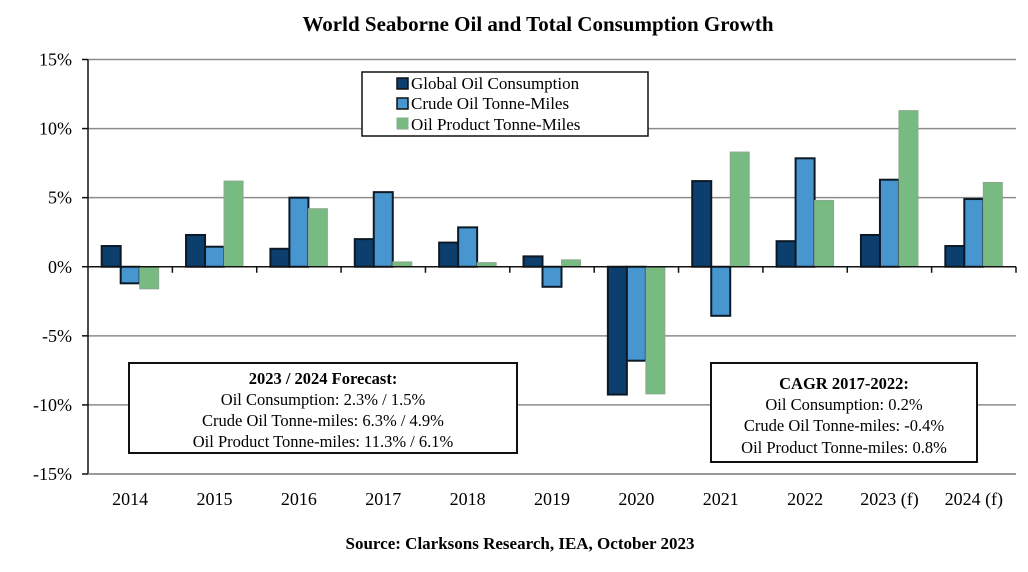  Describe the element at coordinates (571, 263) in the screenshot. I see `bar-oil-product-tonne-miles-2019` at that location.